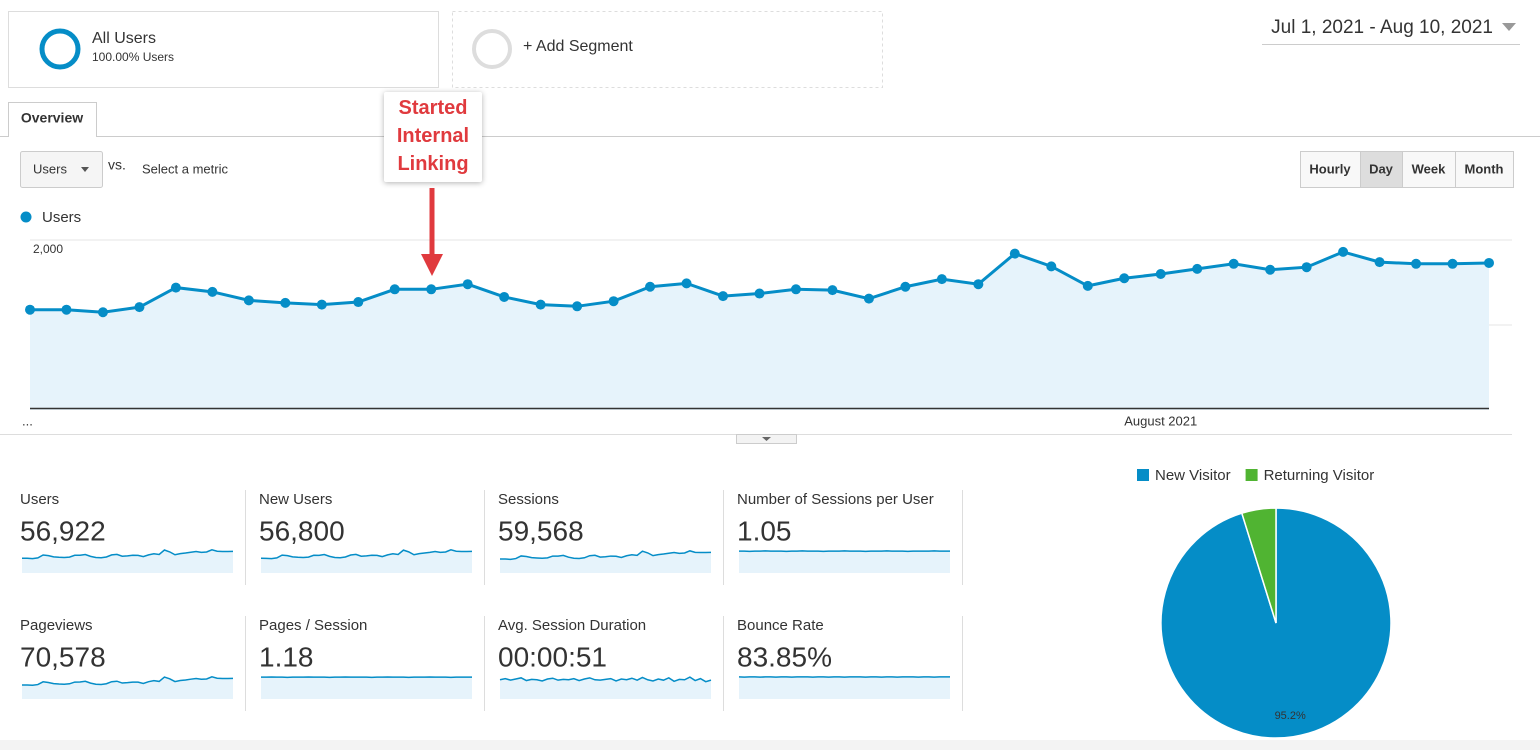 The width and height of the screenshot is (1540, 750). Describe the element at coordinates (56, 625) in the screenshot. I see `metric-label: Pageviews` at that location.